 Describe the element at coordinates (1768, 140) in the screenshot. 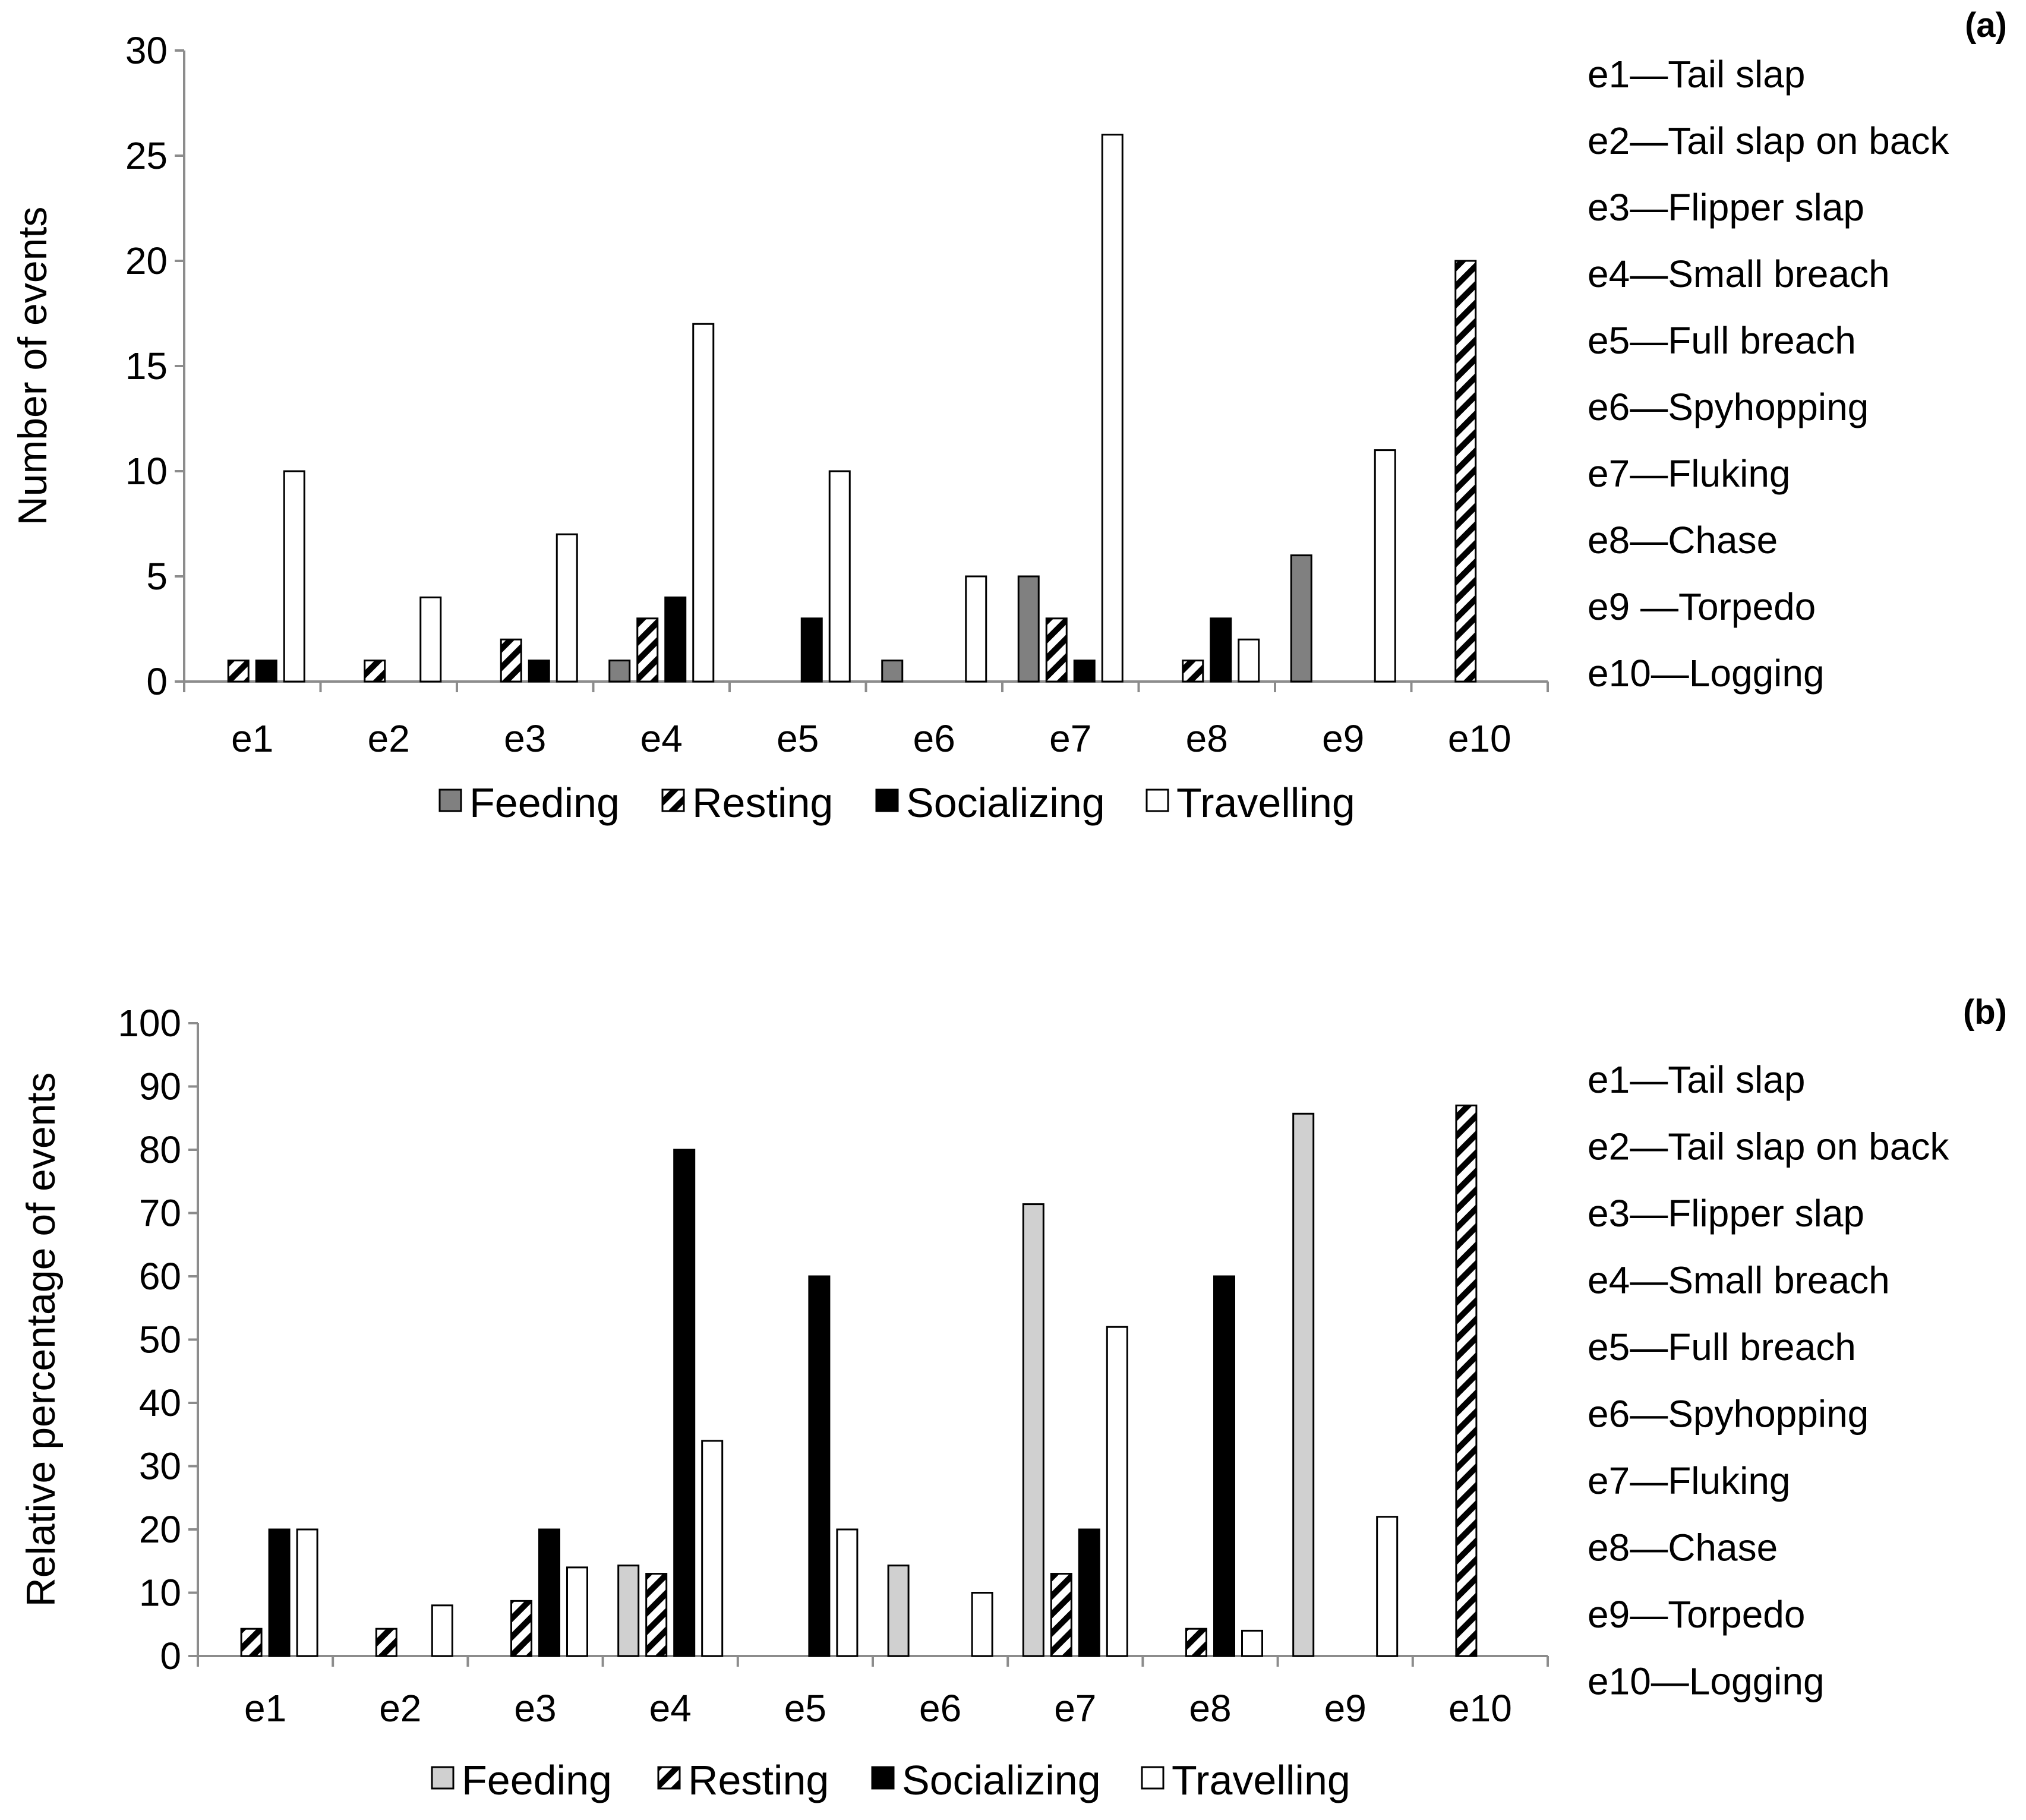

I see `event-key-item: e2—Tail slap on back` at that location.